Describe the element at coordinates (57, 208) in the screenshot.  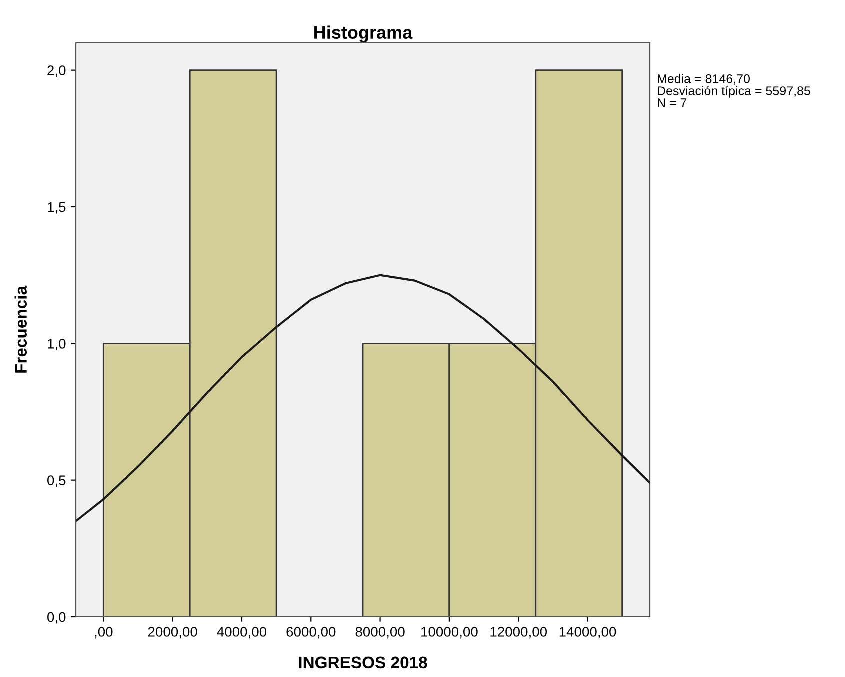
I see `y-tick-label: 1,5` at that location.